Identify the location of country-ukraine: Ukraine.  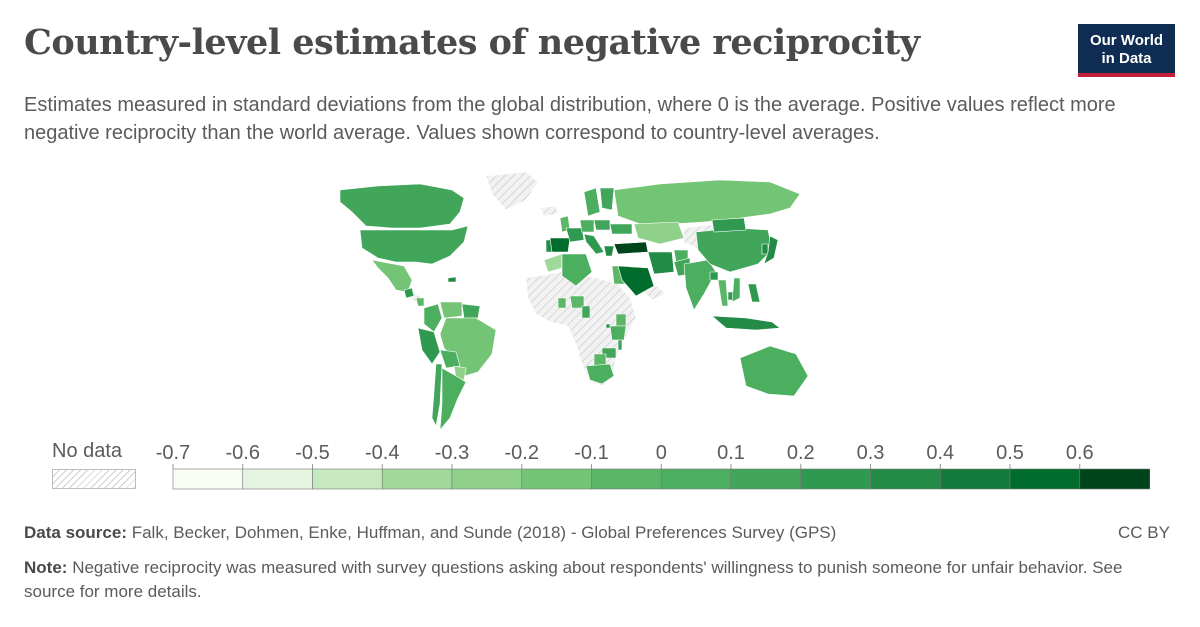
(621, 229).